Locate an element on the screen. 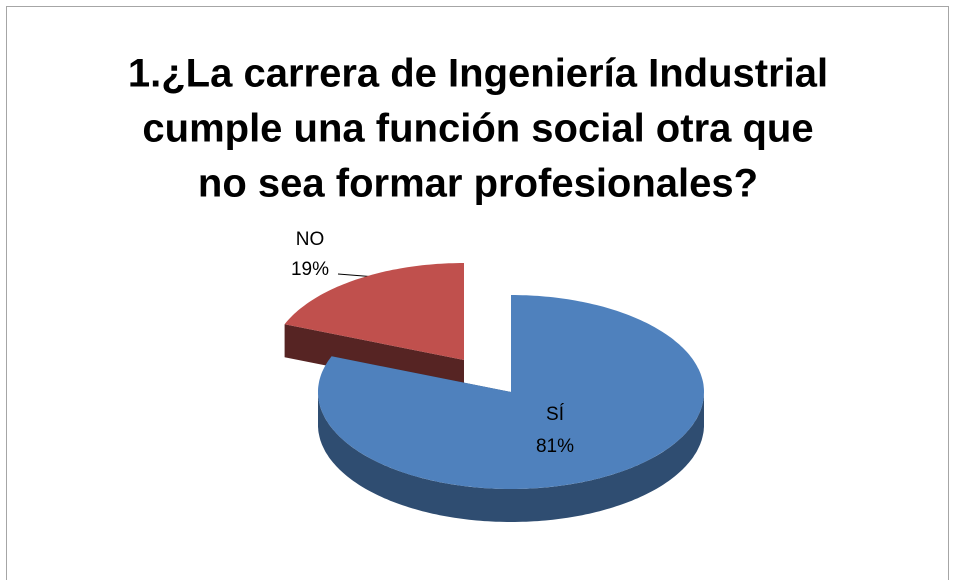 The width and height of the screenshot is (953, 580). chart-title: cumple una función social otra que is located at coordinates (477, 129).